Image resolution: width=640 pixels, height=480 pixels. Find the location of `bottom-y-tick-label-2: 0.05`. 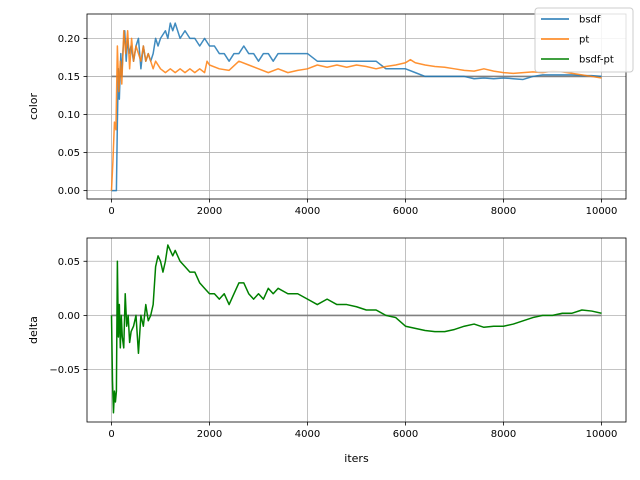

bottom-y-tick-label-2: 0.05 is located at coordinates (69, 262).